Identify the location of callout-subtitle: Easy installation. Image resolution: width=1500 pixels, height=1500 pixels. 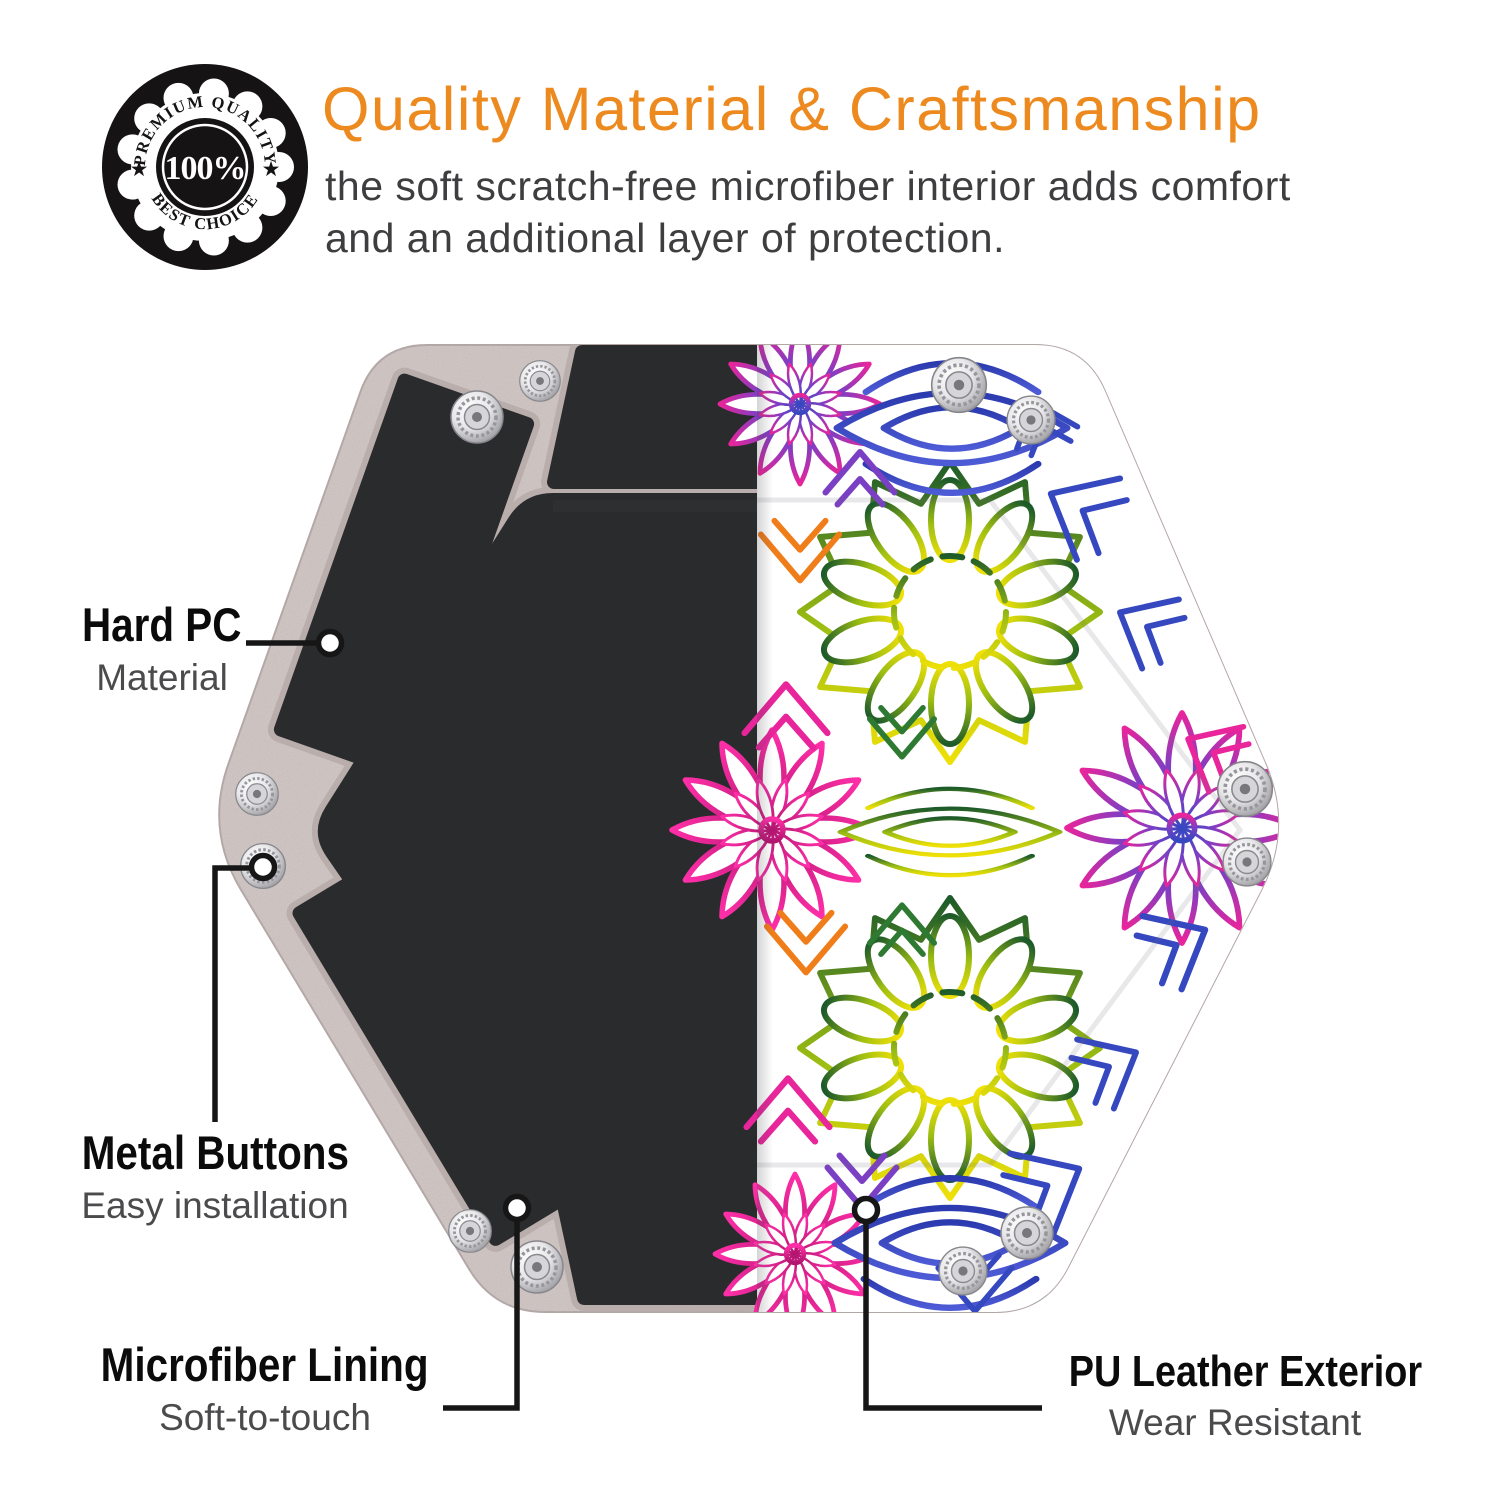
(215, 1205).